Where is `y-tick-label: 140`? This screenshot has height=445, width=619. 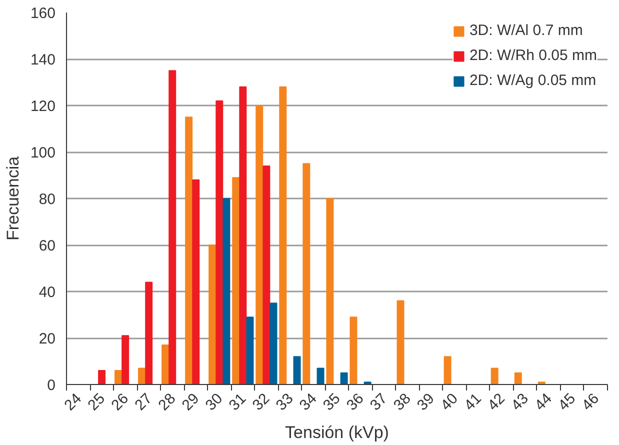 y-tick-label: 140 is located at coordinates (43, 60).